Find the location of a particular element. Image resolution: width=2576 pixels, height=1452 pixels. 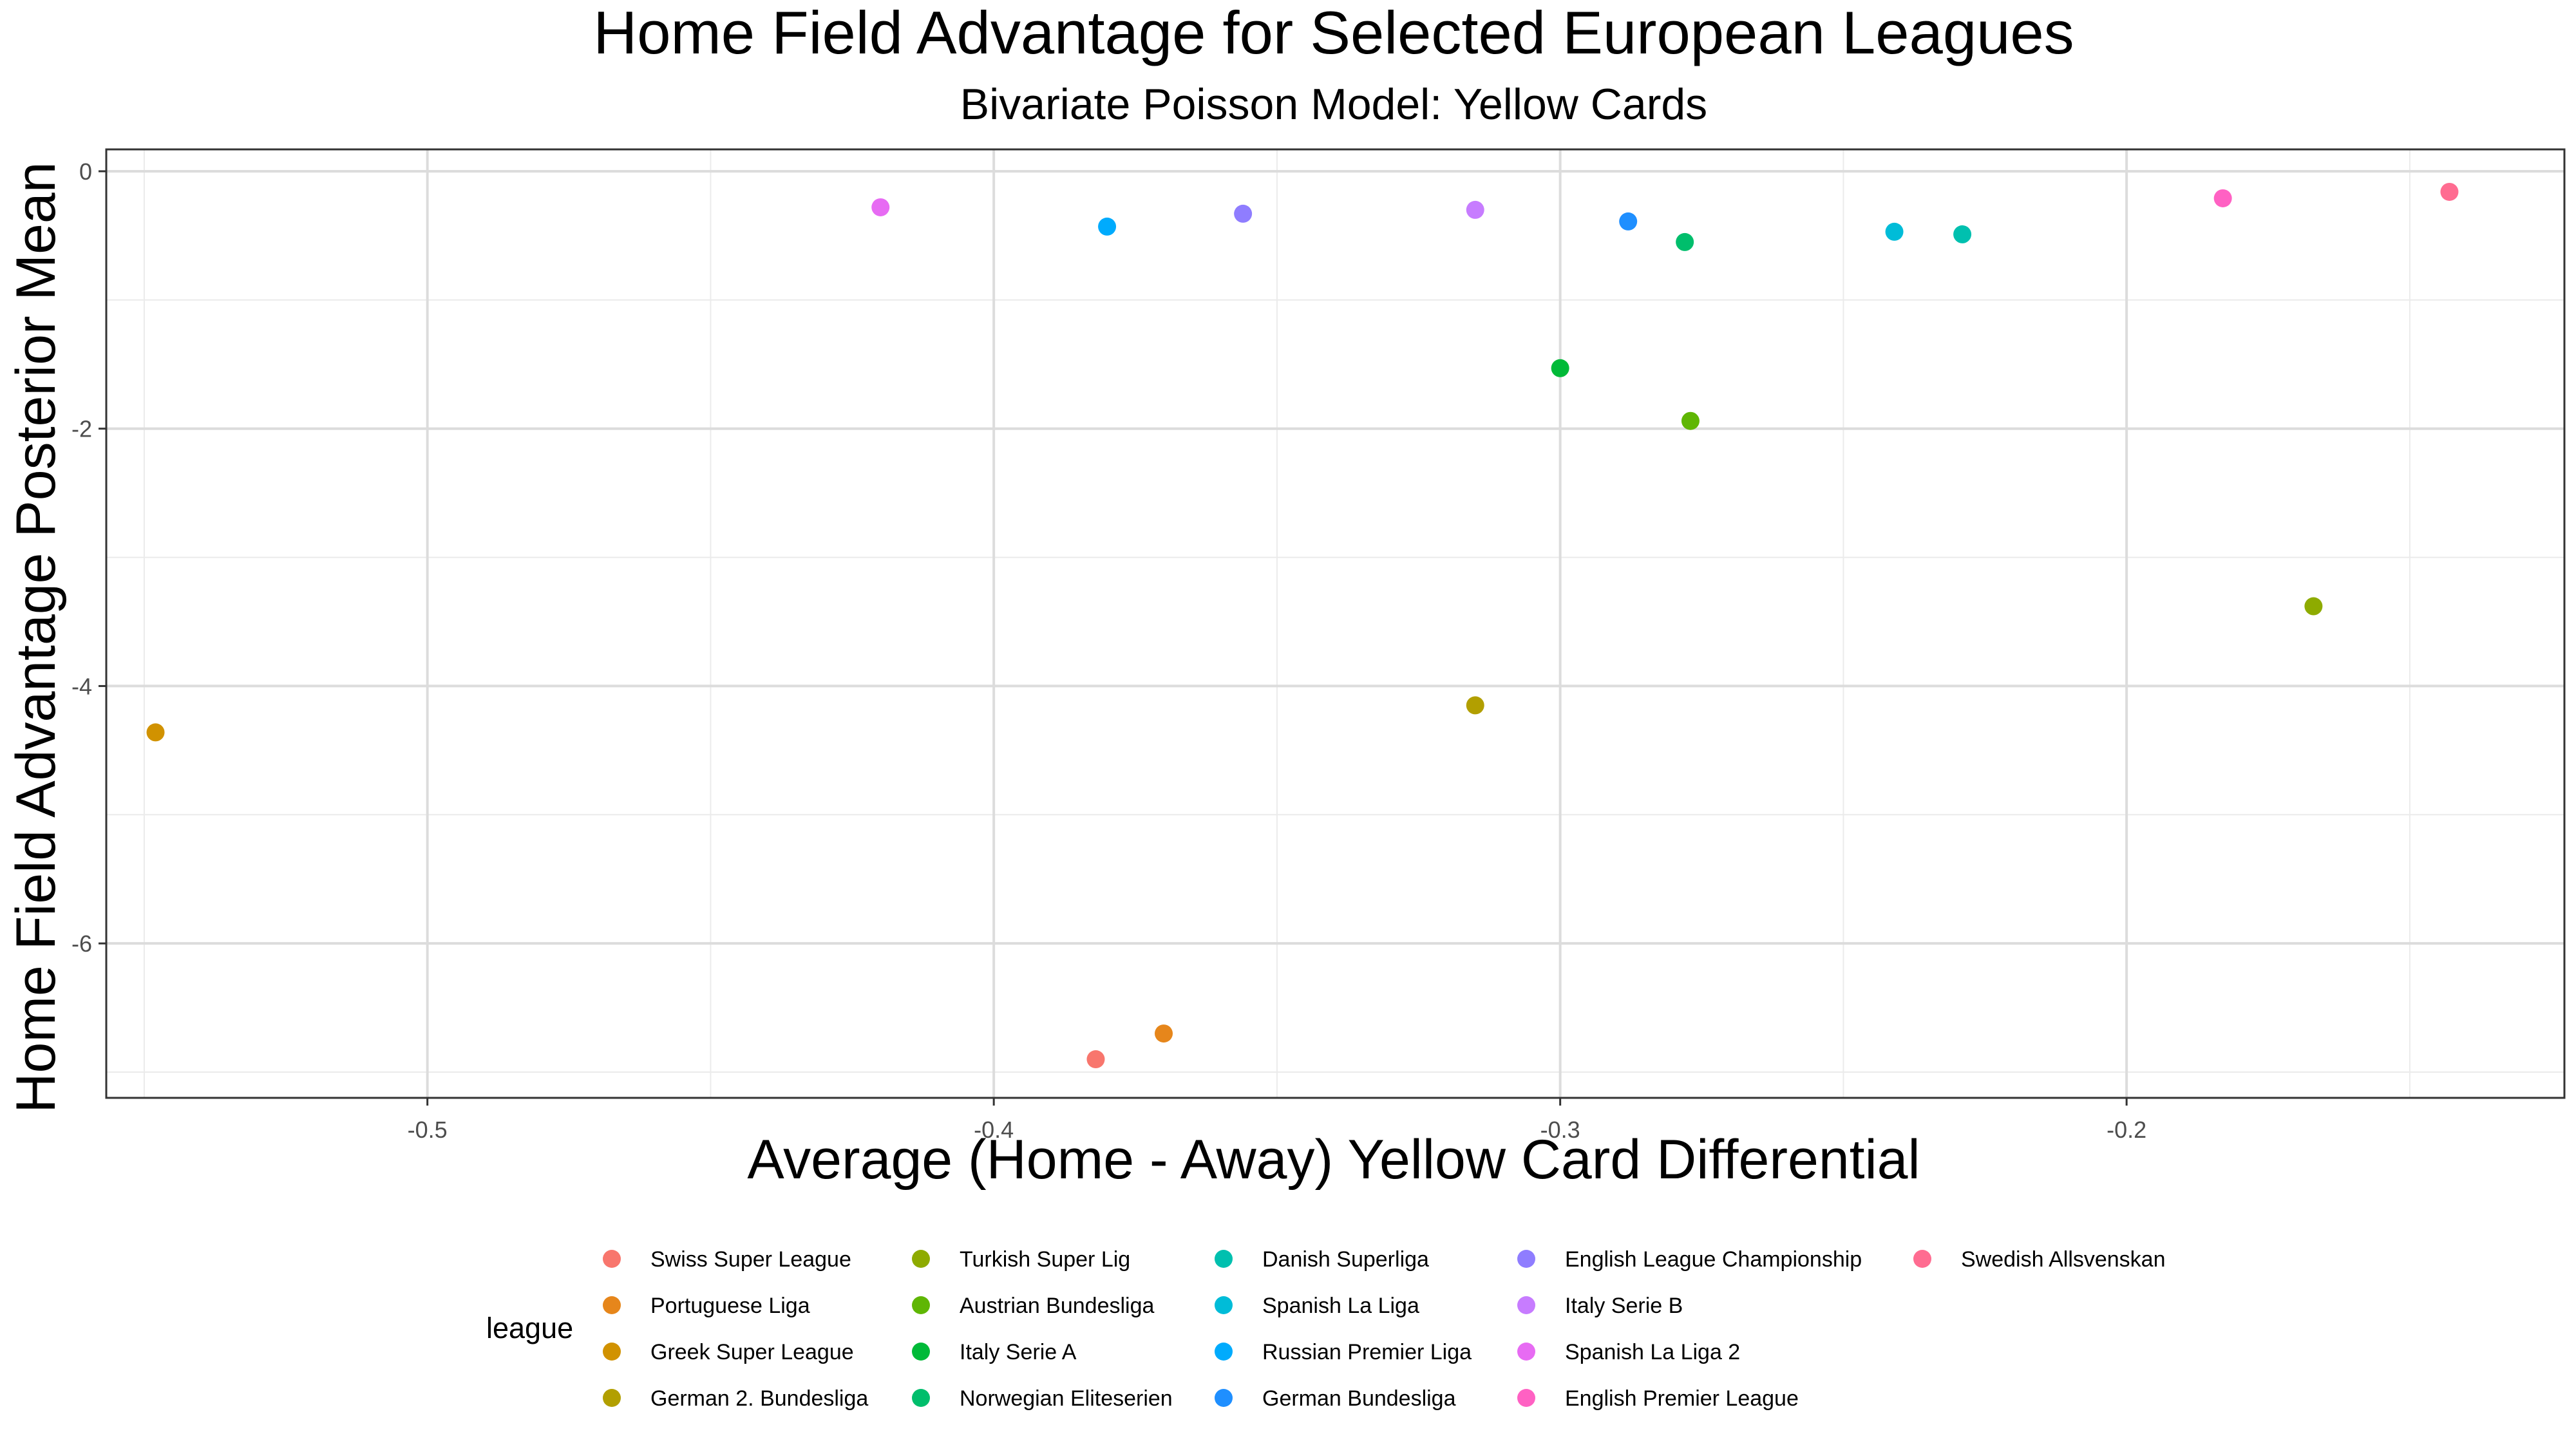

legend-label: Danish Superliga is located at coordinates (1345, 1259).